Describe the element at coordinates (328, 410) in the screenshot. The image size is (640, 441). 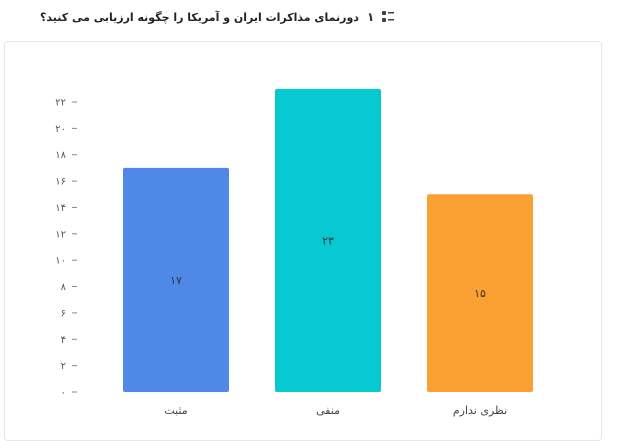
I see `x-category-label: منفی` at that location.